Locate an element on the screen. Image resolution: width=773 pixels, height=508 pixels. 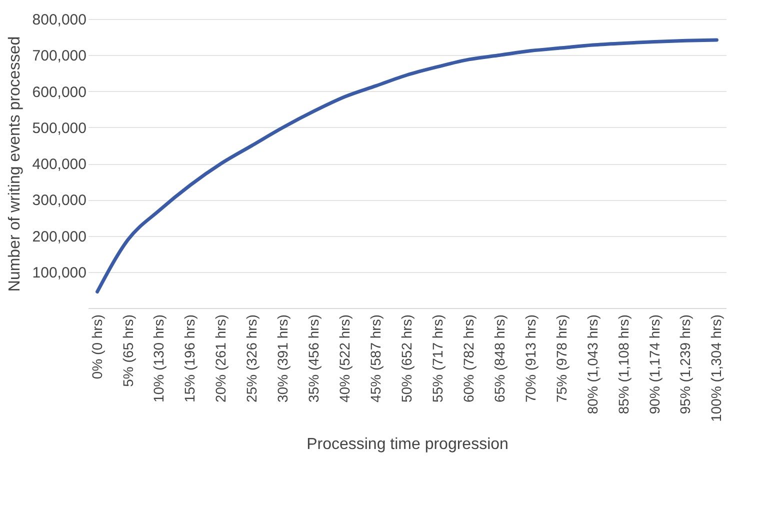
x-tick-label: 65% (848 hrs) is located at coordinates (499, 358).